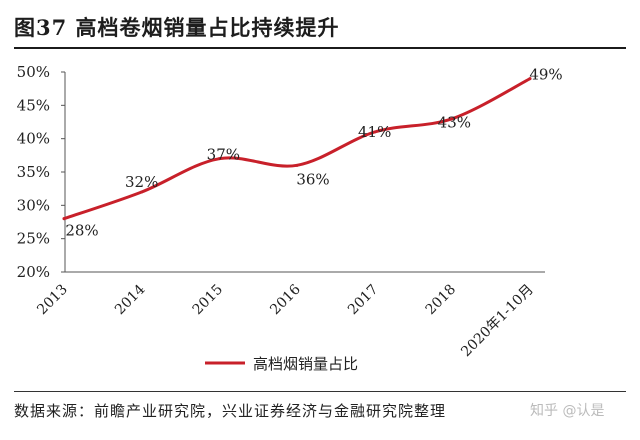 The height and width of the screenshot is (440, 640). I want to click on data-label: 37%, so click(223, 155).